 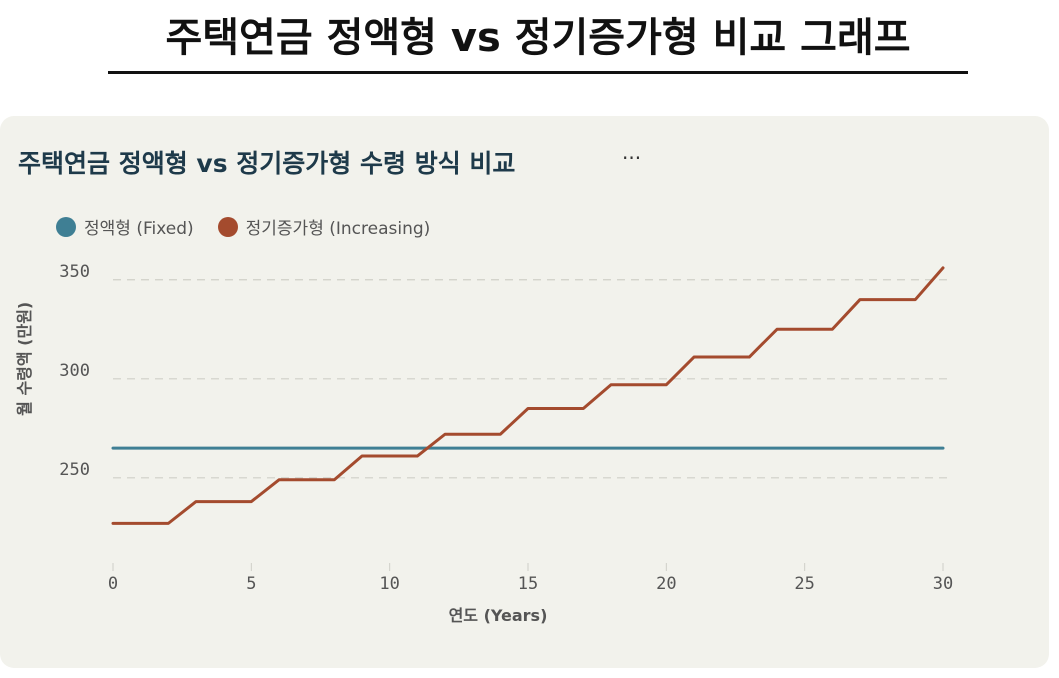 I want to click on y-tick-label-250: 250, so click(x=74, y=470).